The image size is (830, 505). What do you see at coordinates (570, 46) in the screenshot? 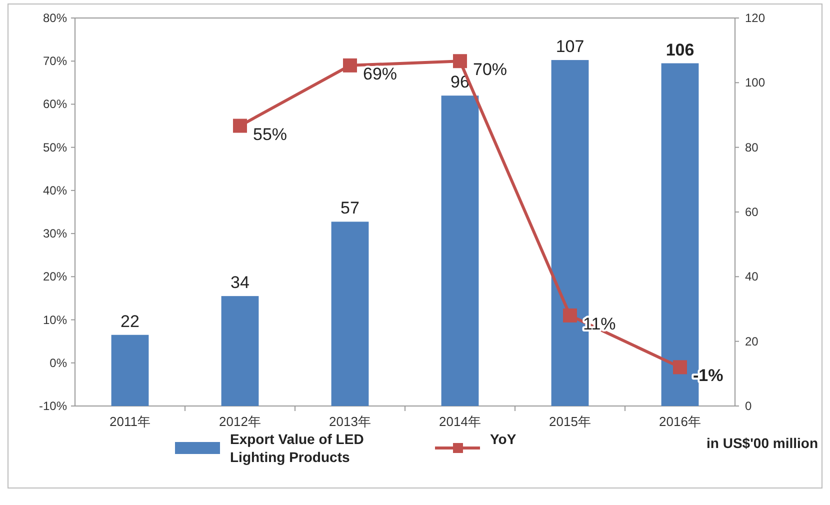
I see `data-label: 107` at bounding box center [570, 46].